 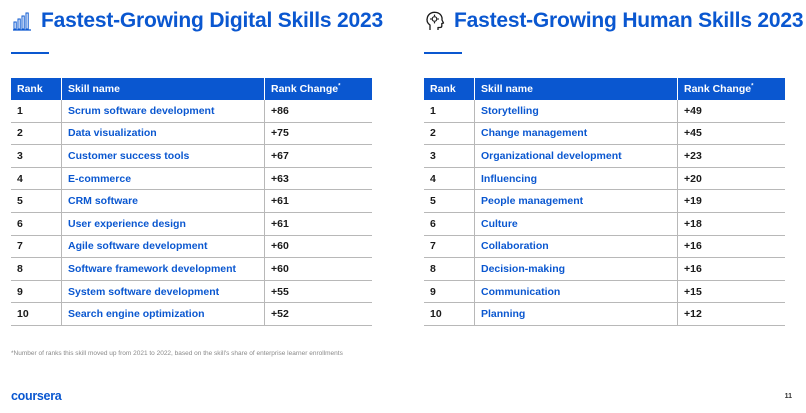 What do you see at coordinates (576, 134) in the screenshot?
I see `skill-name-cell: Change management` at bounding box center [576, 134].